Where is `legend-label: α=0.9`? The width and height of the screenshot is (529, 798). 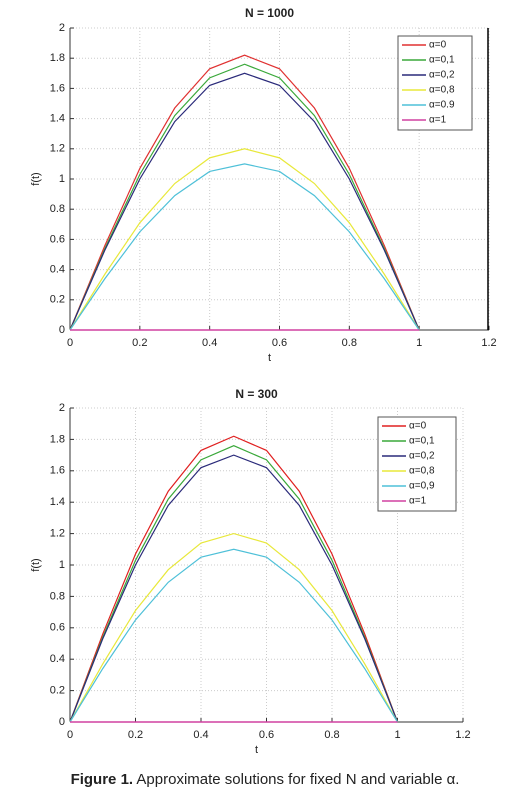
legend-label: α=0.9 is located at coordinates (442, 105).